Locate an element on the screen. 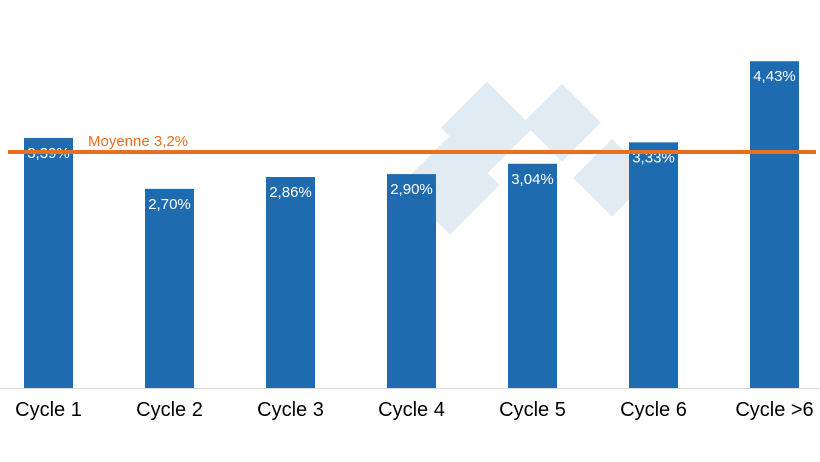 This screenshot has height=462, width=820. x-tick-label: Cycle 3 is located at coordinates (290, 410).